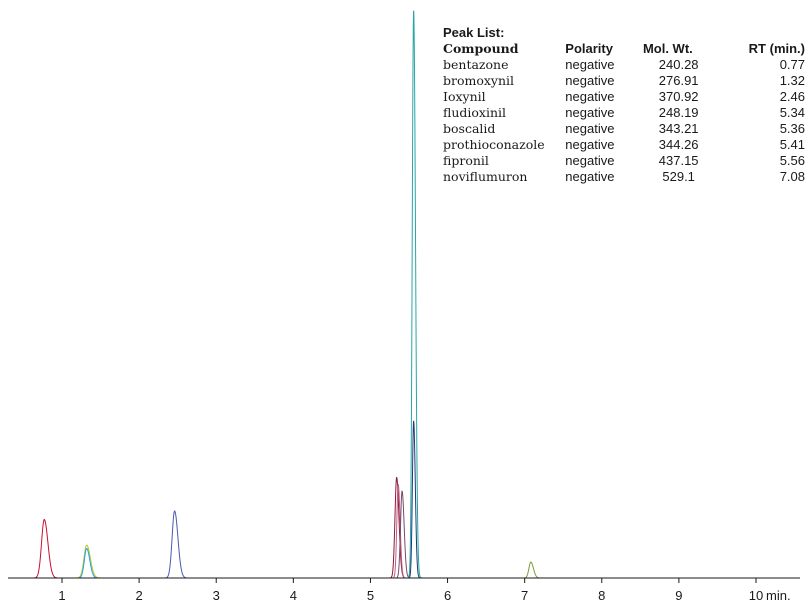 The height and width of the screenshot is (604, 805). What do you see at coordinates (410, 590) in the screenshot?
I see `x-axis-ticks: 1 2 3 4 5 6 7 8 9 10` at bounding box center [410, 590].